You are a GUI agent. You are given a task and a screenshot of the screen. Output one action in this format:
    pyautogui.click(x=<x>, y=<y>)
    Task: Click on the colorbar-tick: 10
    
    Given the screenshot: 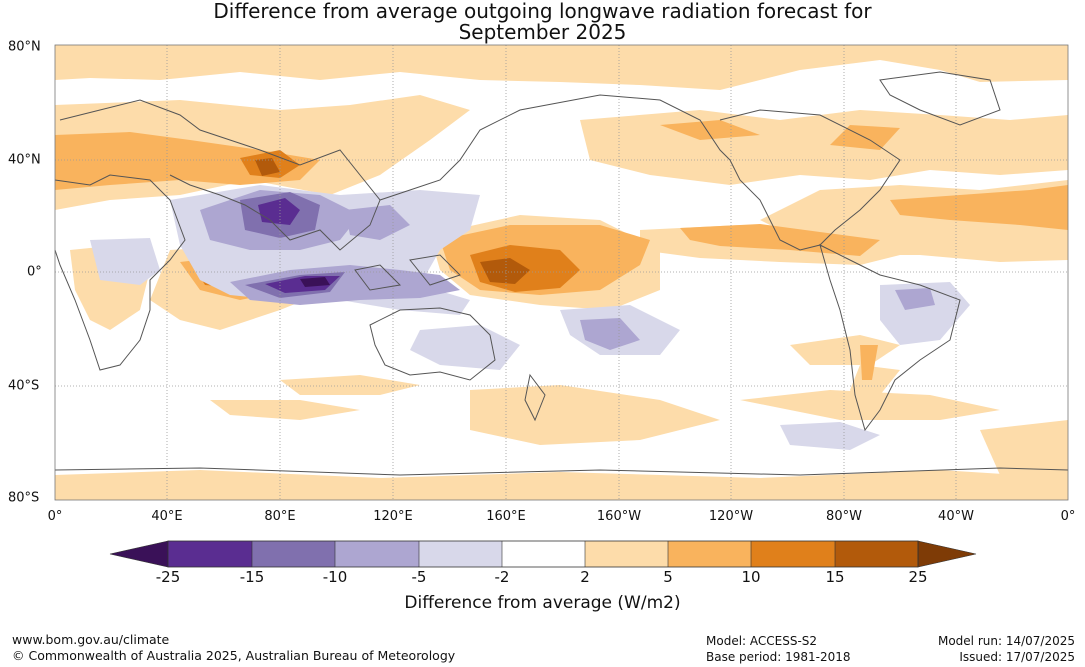 What is the action you would take?
    pyautogui.click(x=751, y=577)
    